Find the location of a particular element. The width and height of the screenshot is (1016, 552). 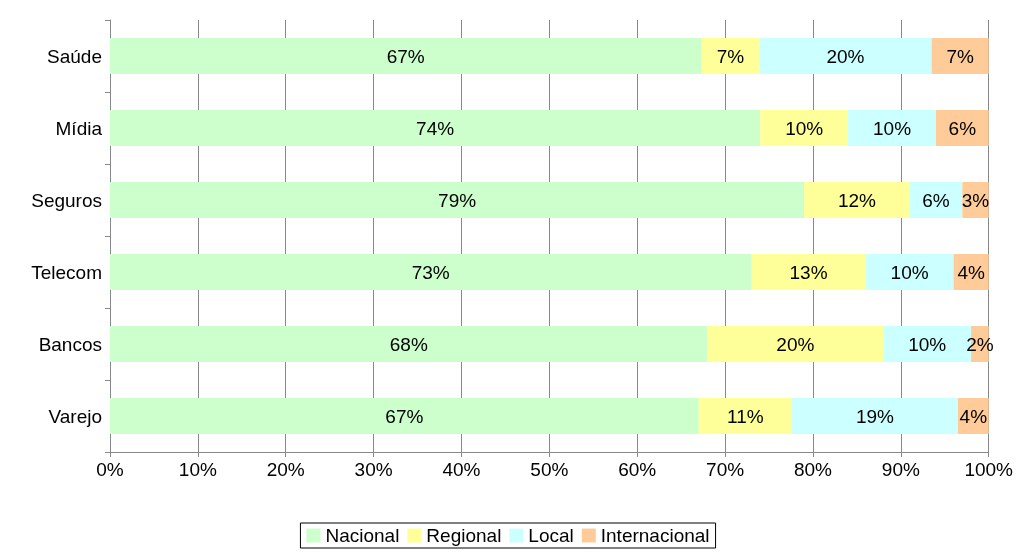

data-label: 13% is located at coordinates (808, 272).